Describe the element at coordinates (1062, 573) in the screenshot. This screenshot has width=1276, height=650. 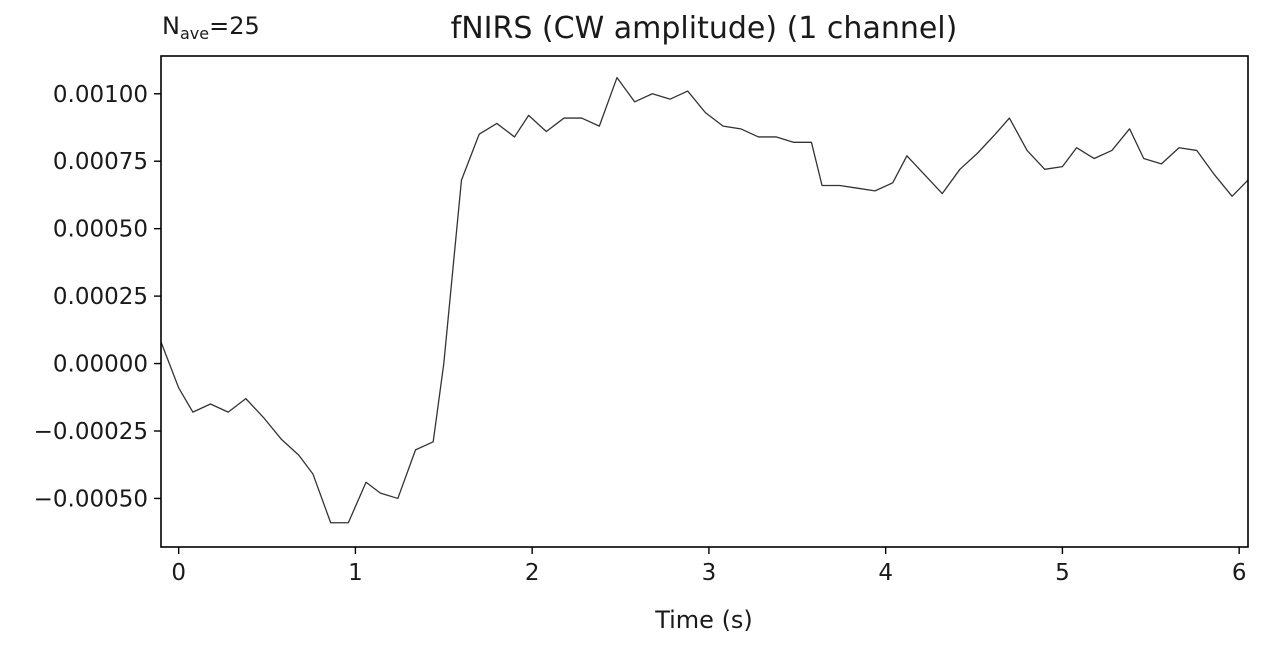
I see `x-tick-label: 5` at that location.